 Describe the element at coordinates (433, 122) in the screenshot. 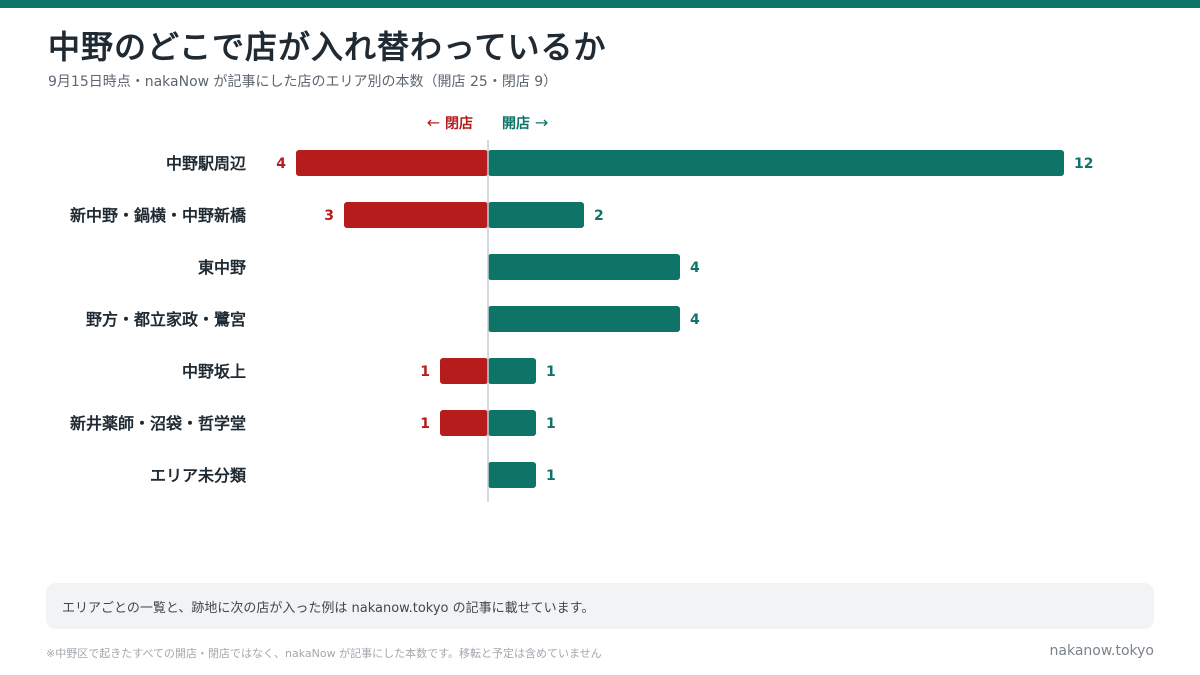

I see `left-arrow-icon: ←` at that location.